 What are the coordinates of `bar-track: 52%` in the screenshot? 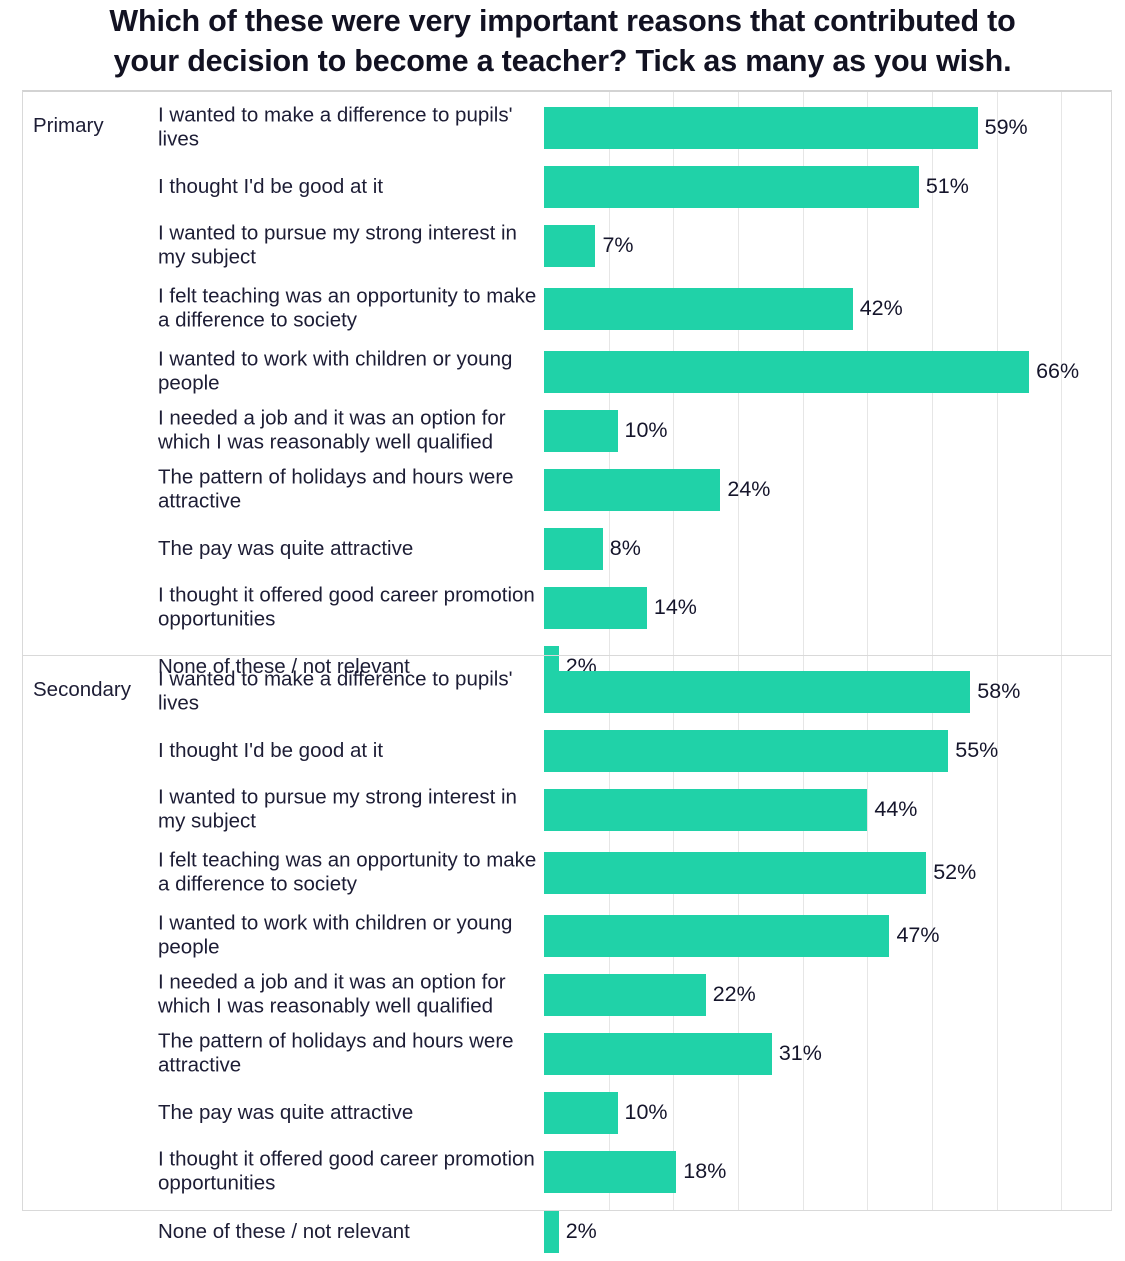 It's located at (827, 872).